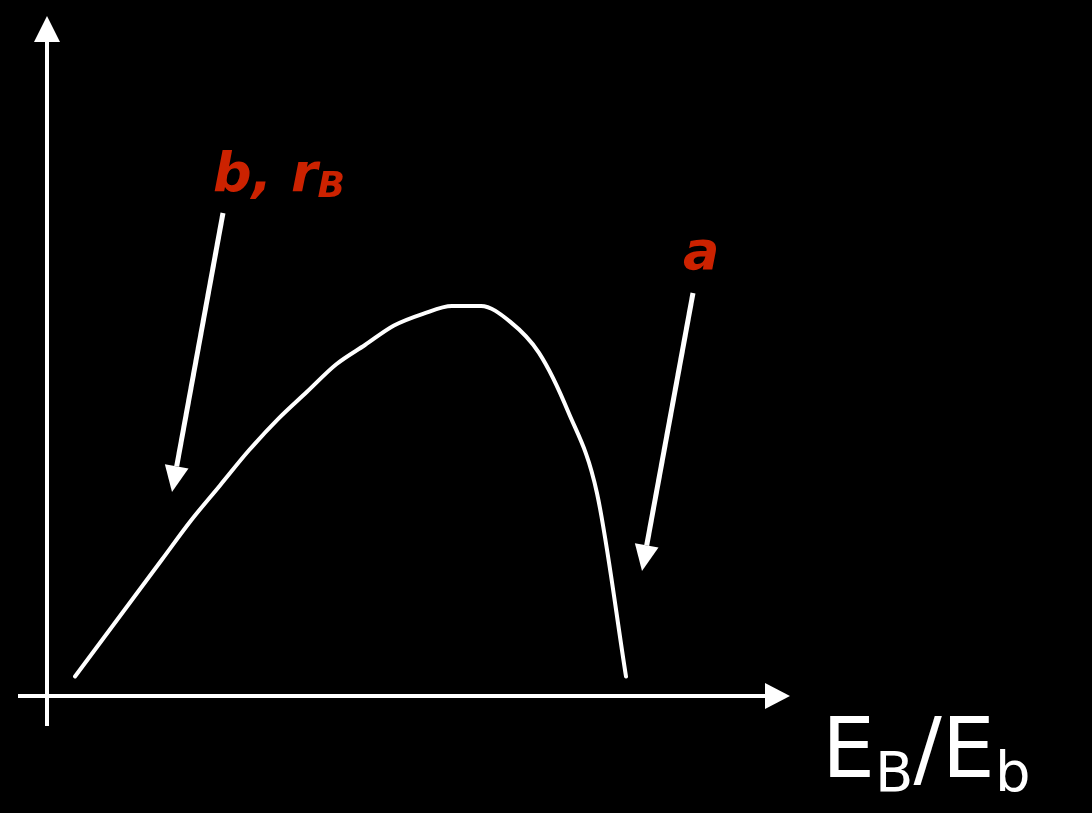 Image resolution: width=1092 pixels, height=813 pixels. I want to click on text: b, r$_{B}$, so click(279, 173).